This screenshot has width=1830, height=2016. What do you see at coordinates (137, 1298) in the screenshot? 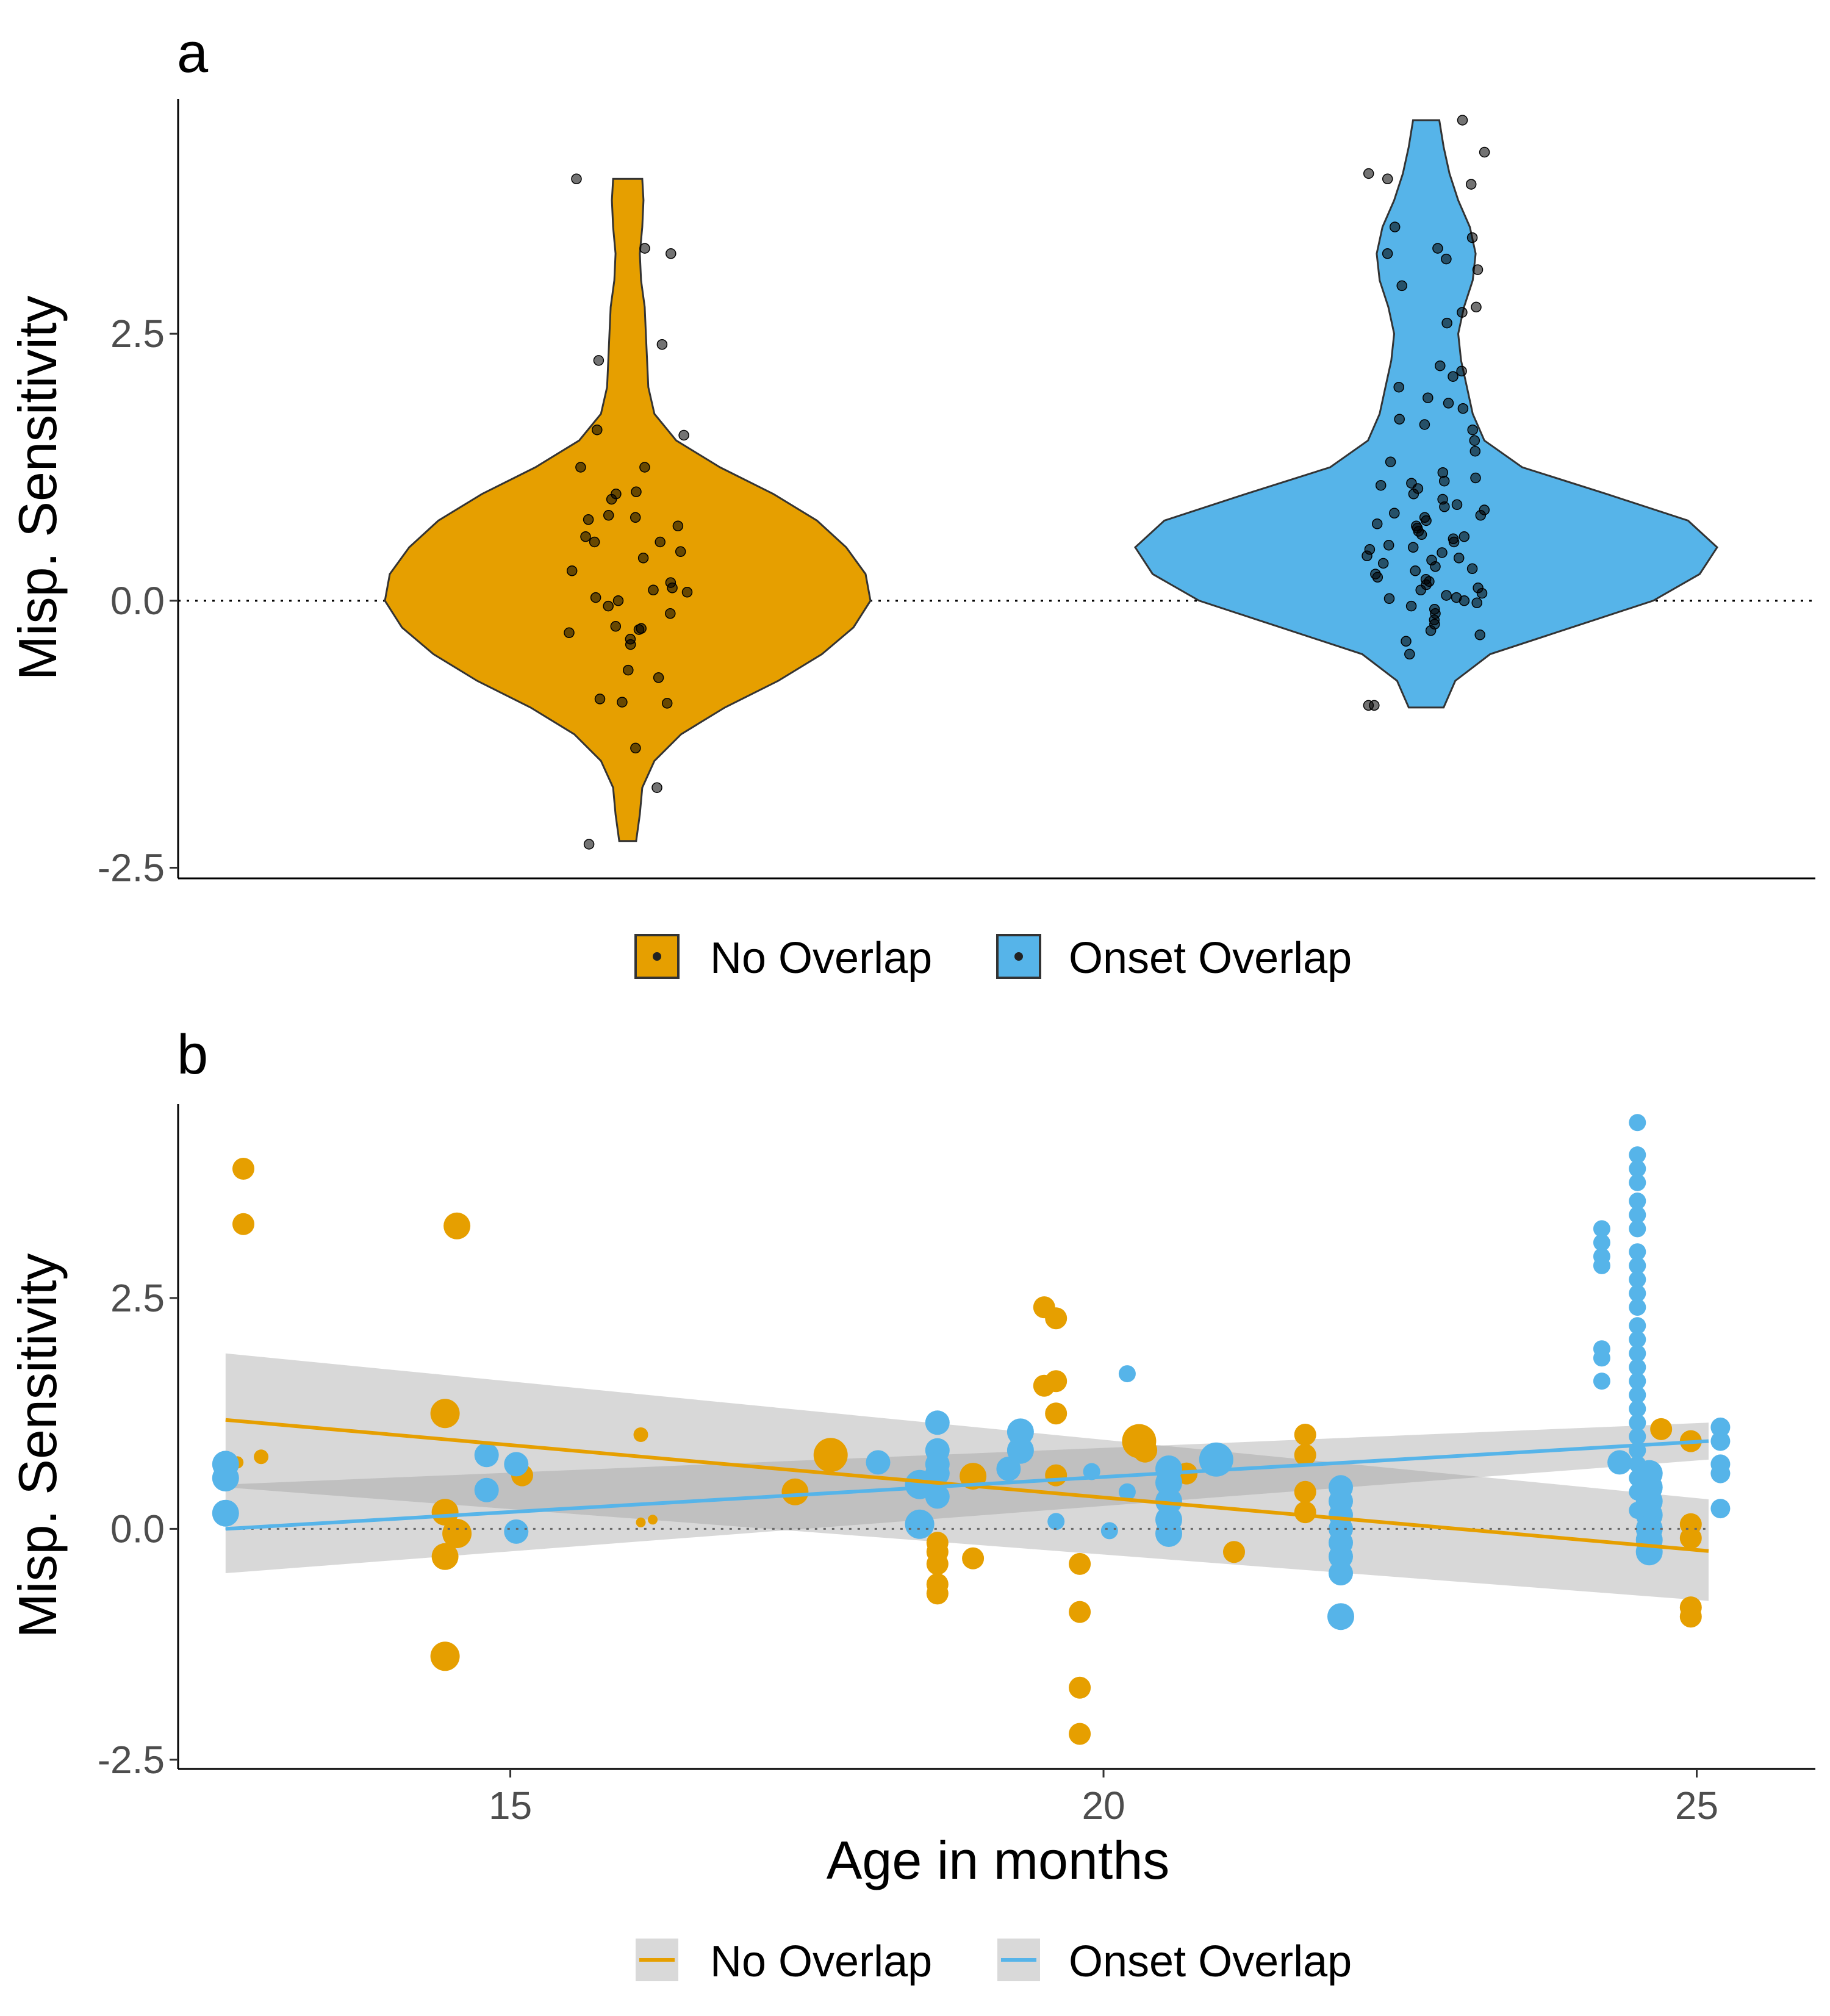
I see `panel-b-y-tick-label: 2.5` at bounding box center [137, 1298].